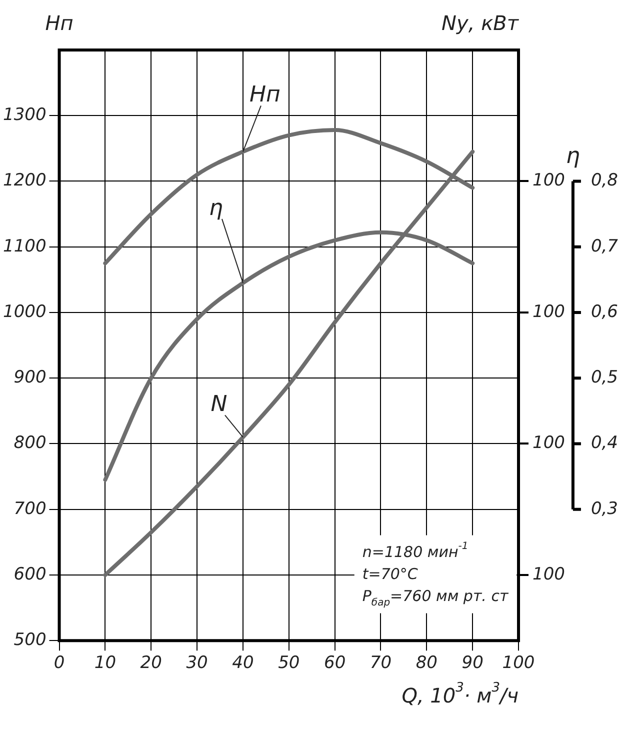 This screenshot has width=640, height=735. What do you see at coordinates (335, 663) in the screenshot?
I see `x-tick-label: 60` at bounding box center [335, 663].